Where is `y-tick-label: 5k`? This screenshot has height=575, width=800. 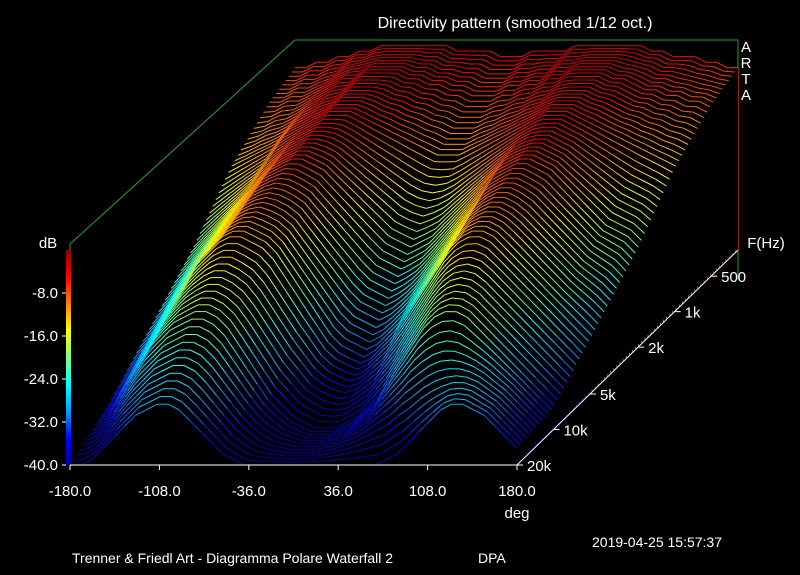 y-tick-label: 5k is located at coordinates (608, 395).